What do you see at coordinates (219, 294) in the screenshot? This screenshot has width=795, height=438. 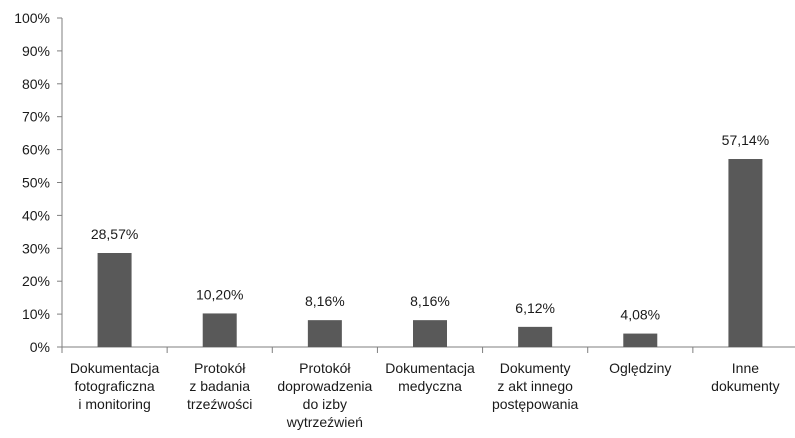 I see `data-label: 10,20%` at bounding box center [219, 294].